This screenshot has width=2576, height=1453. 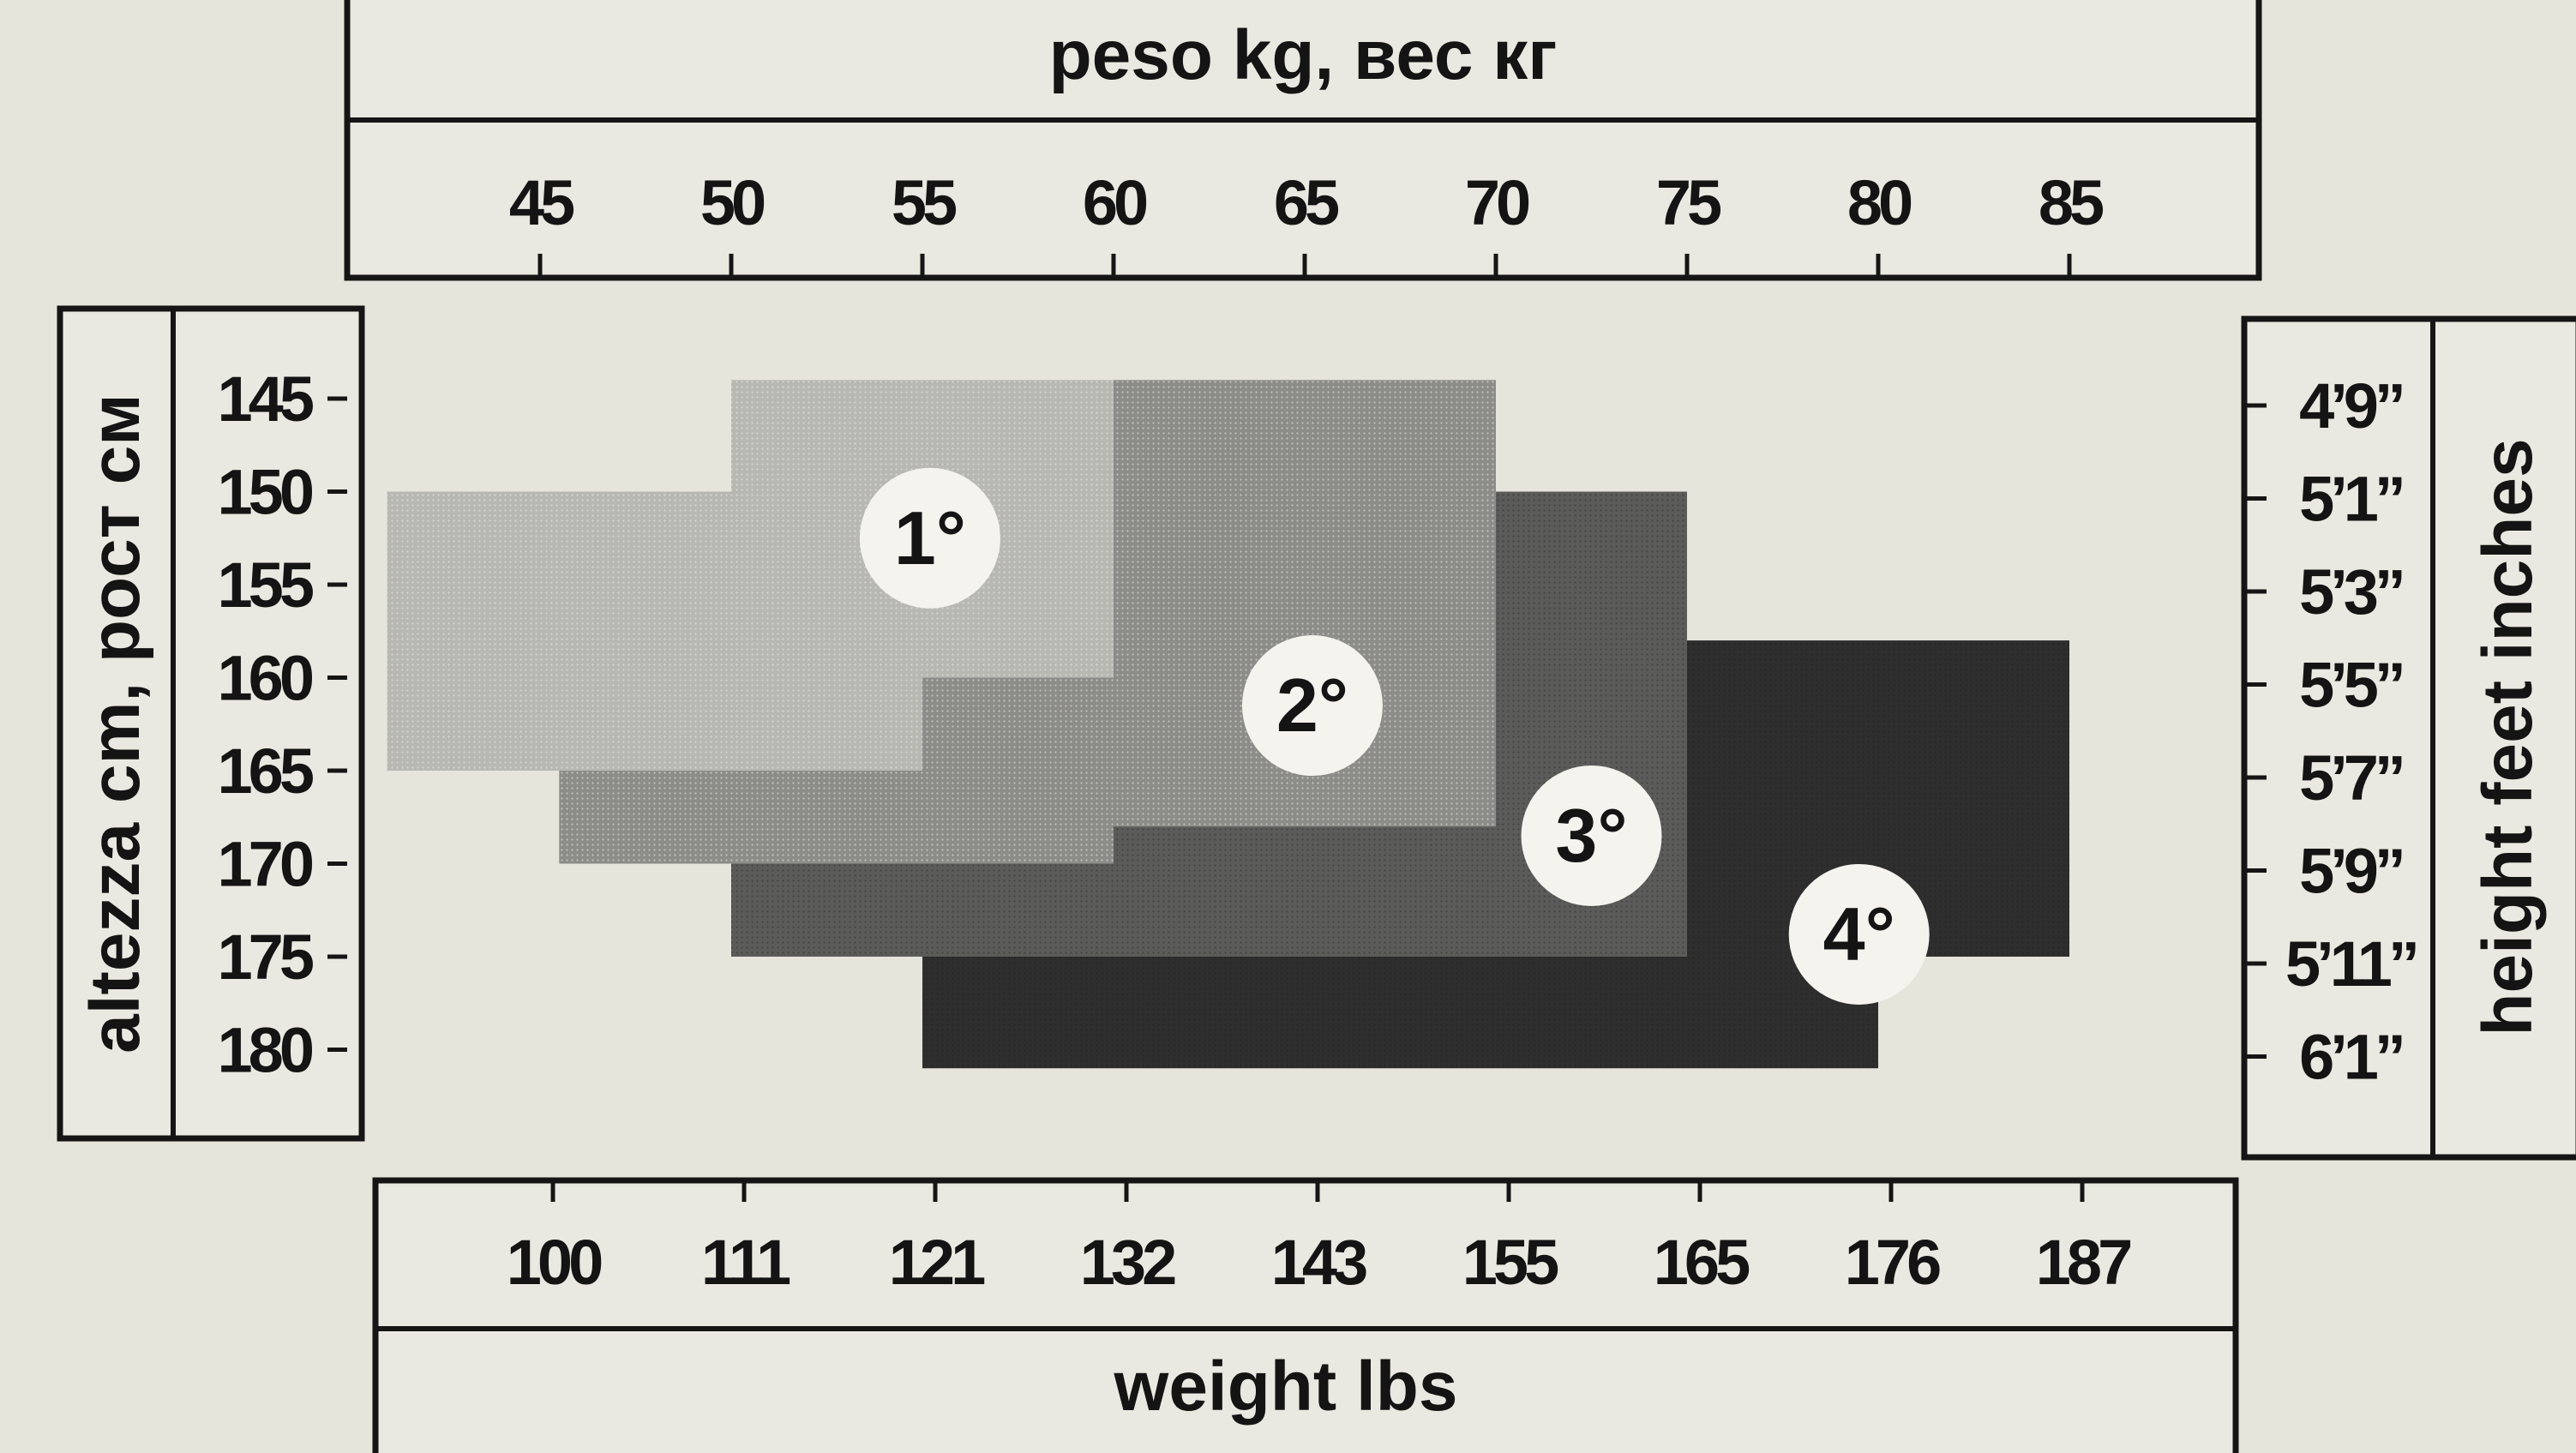 What do you see at coordinates (2333, 731) in the screenshot?
I see `feet-inches-axis-ticks: 4’9” 5’1” 5’3” 5’5” 5’7” 5’9” 5’11” 6’1”` at bounding box center [2333, 731].